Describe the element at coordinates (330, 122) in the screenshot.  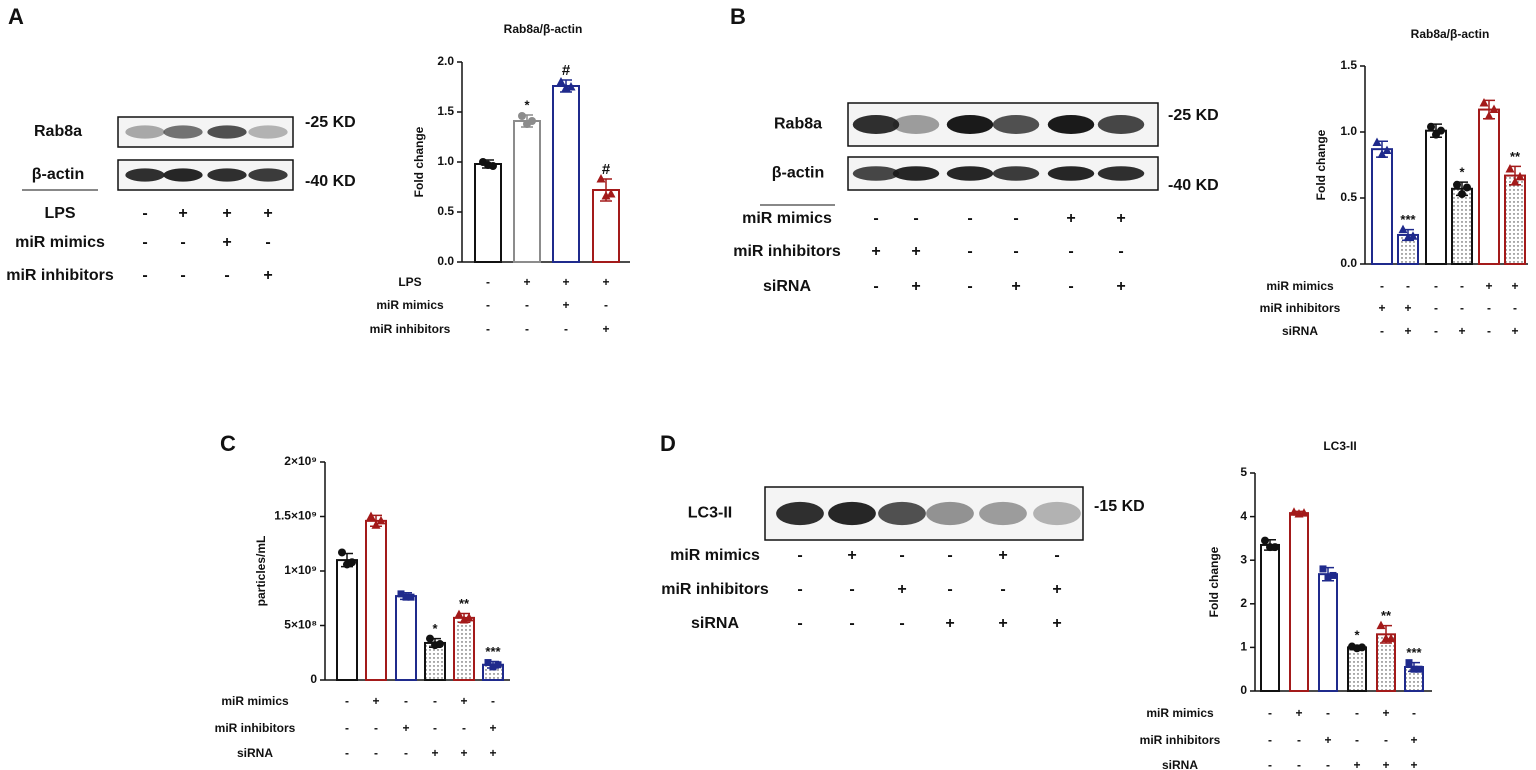
I see `blot-size-label: -25 KD` at that location.